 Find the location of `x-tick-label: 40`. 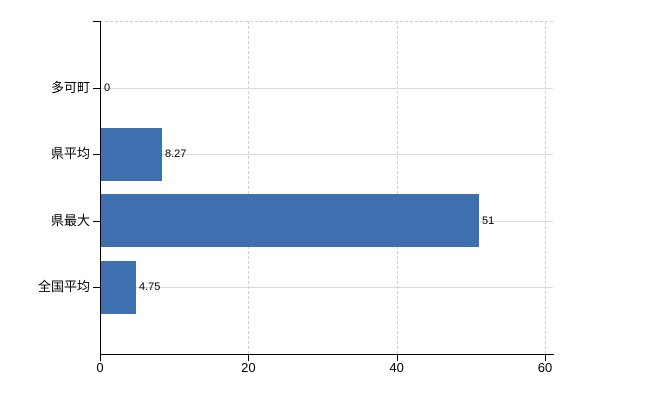

x-tick-label: 40 is located at coordinates (396, 367).